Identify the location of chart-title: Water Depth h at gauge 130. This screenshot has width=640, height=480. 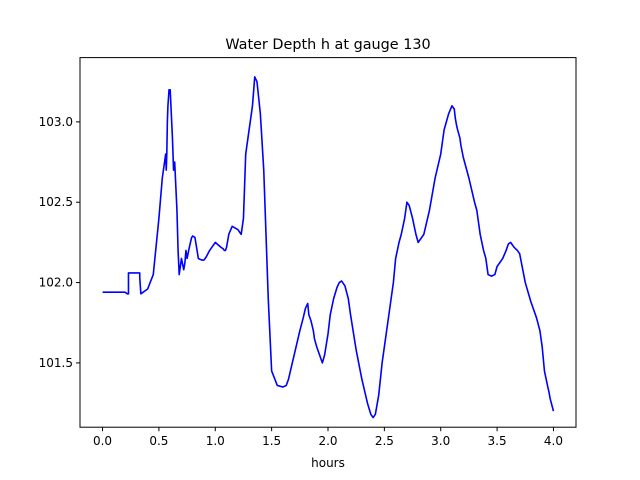
(327, 45).